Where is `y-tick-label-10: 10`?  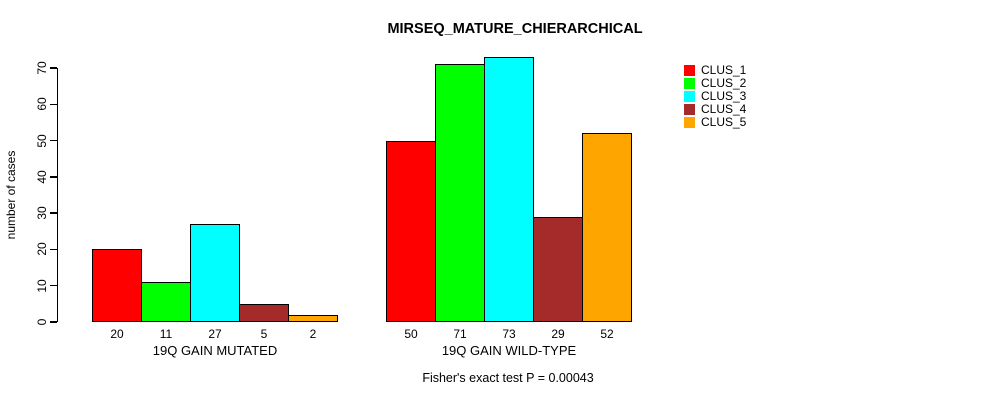 y-tick-label-10: 10 is located at coordinates (42, 286).